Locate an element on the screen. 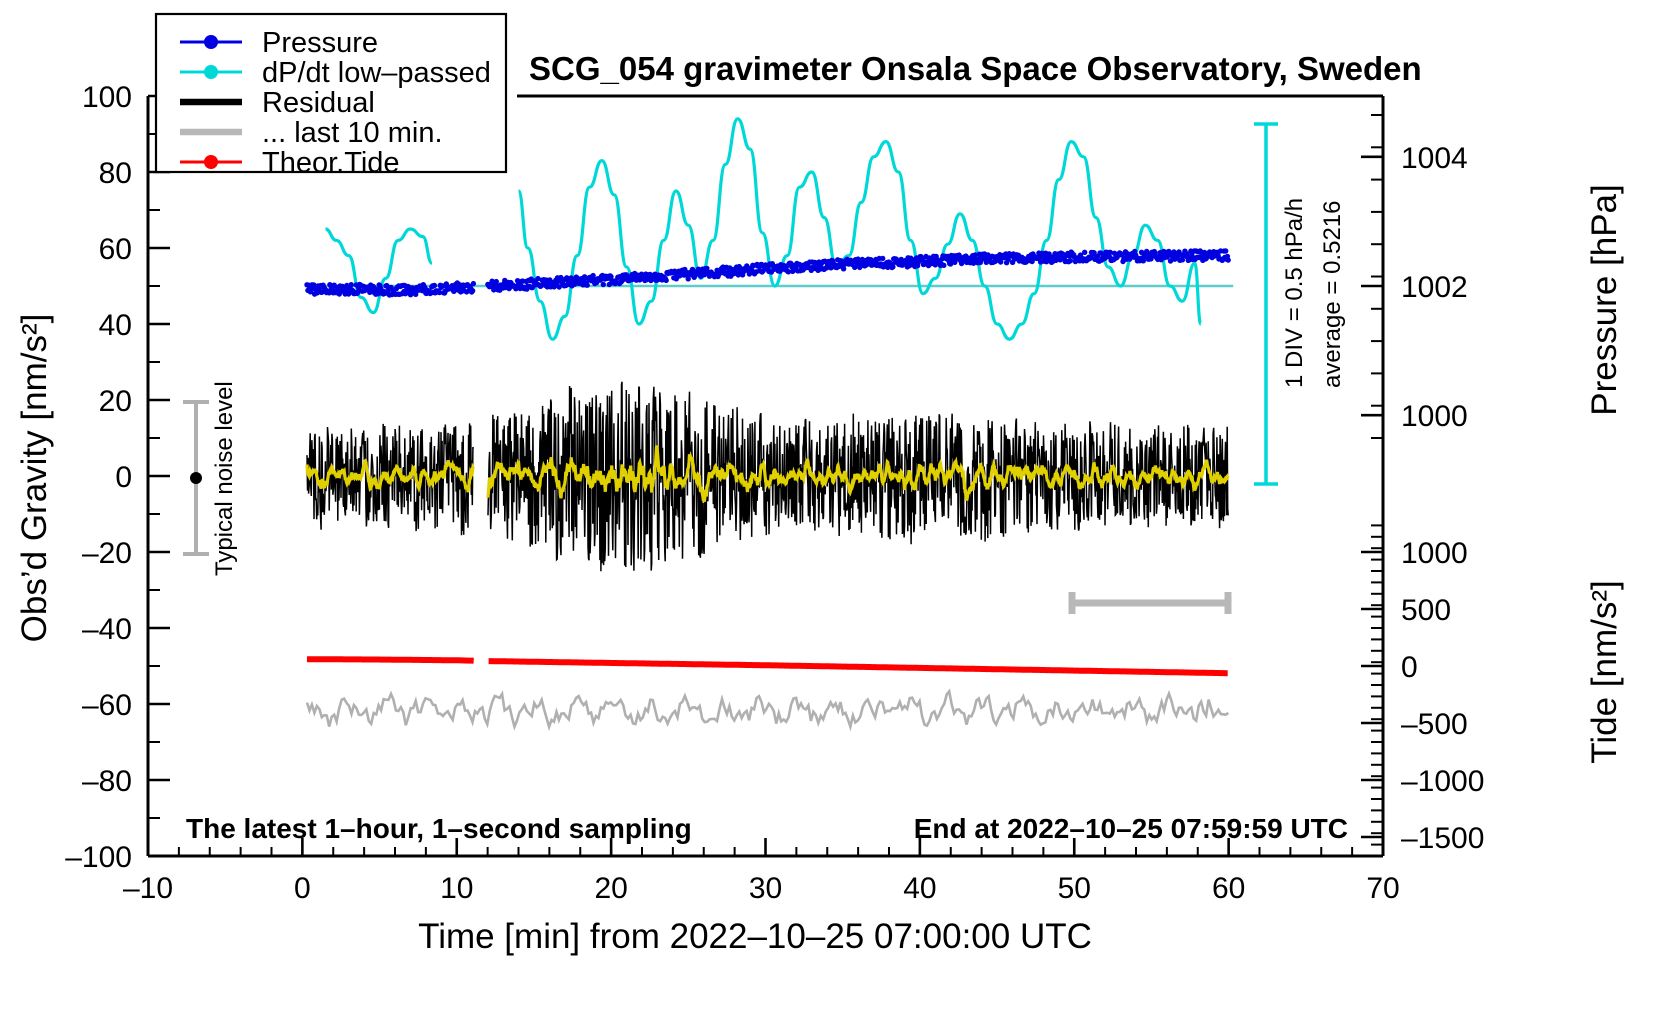 This screenshot has height=1020, width=1660. div-scale-label: 1 DIV = 0.5 hPa/h is located at coordinates (1294, 293).